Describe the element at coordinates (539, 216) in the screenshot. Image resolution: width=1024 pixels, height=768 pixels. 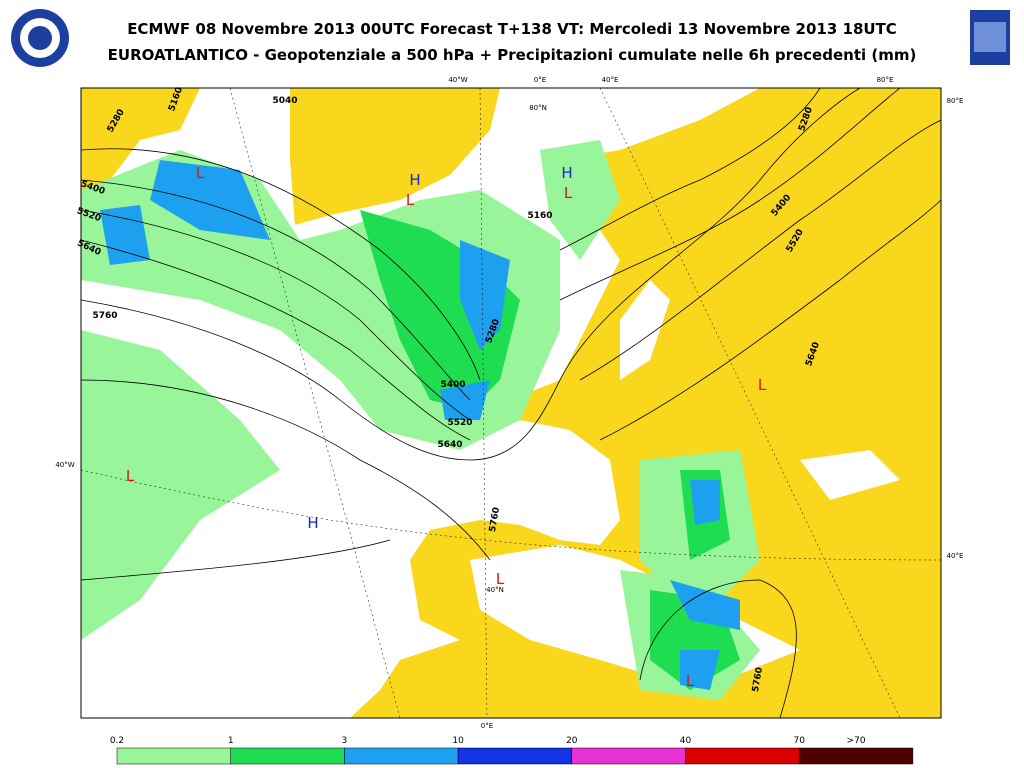
I see `contour-label: 5160` at that location.